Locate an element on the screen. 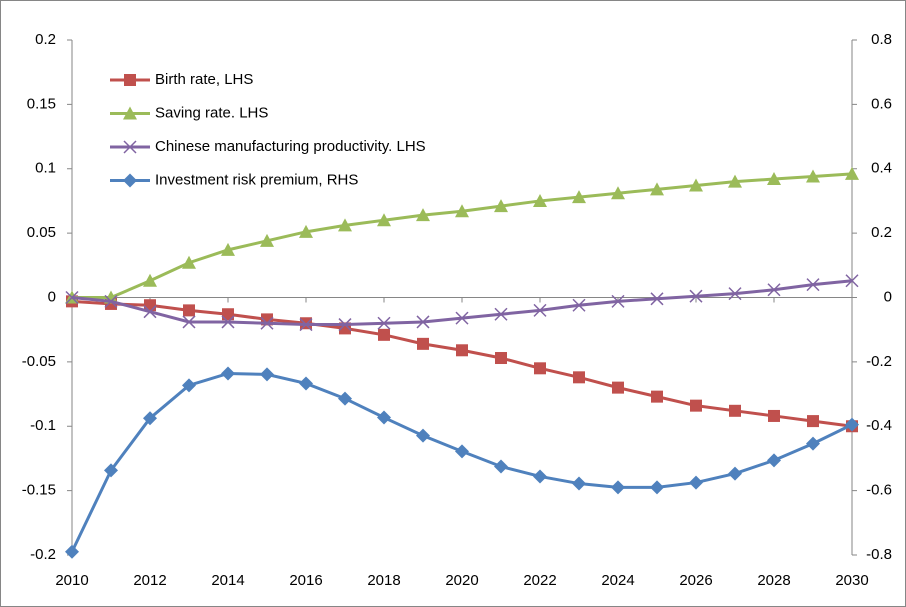  legend-label: Investment risk premium, RHS is located at coordinates (256, 179).